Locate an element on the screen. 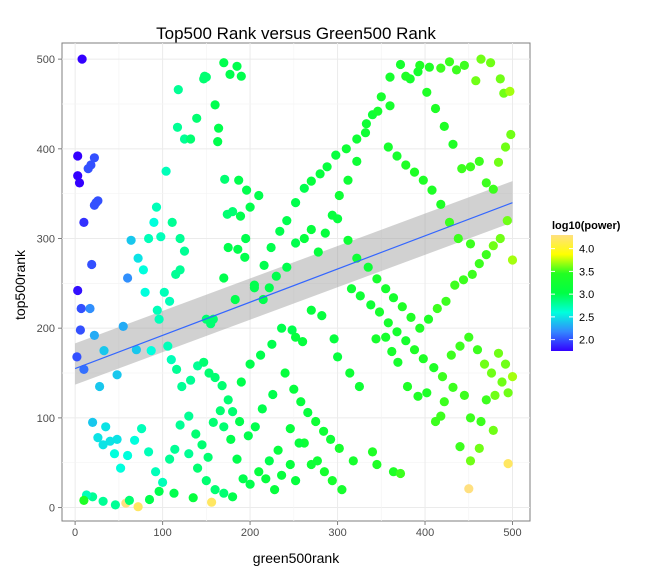 The image size is (672, 576). chart-title: Top500 Rank versus Green500 Rank is located at coordinates (296, 33).